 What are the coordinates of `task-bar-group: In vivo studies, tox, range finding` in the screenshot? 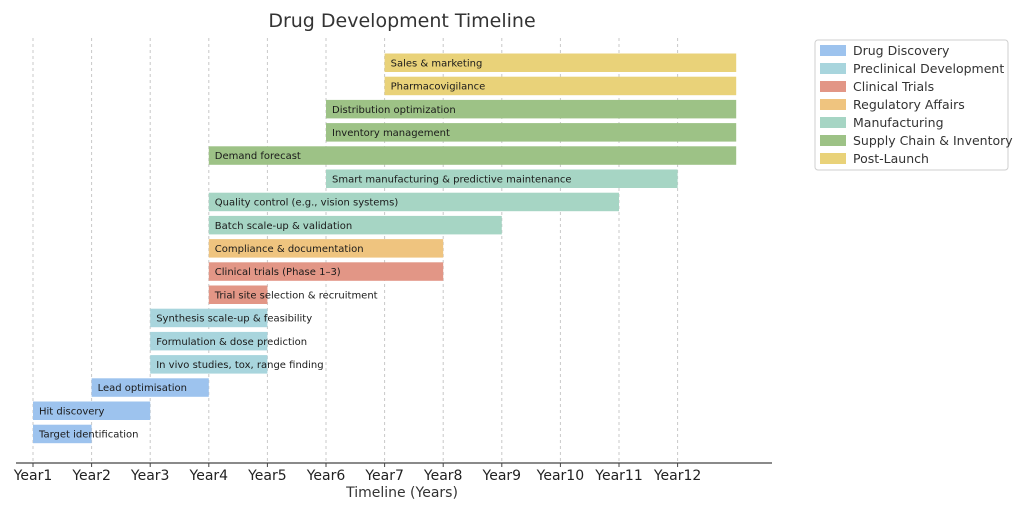 It's located at (237, 364).